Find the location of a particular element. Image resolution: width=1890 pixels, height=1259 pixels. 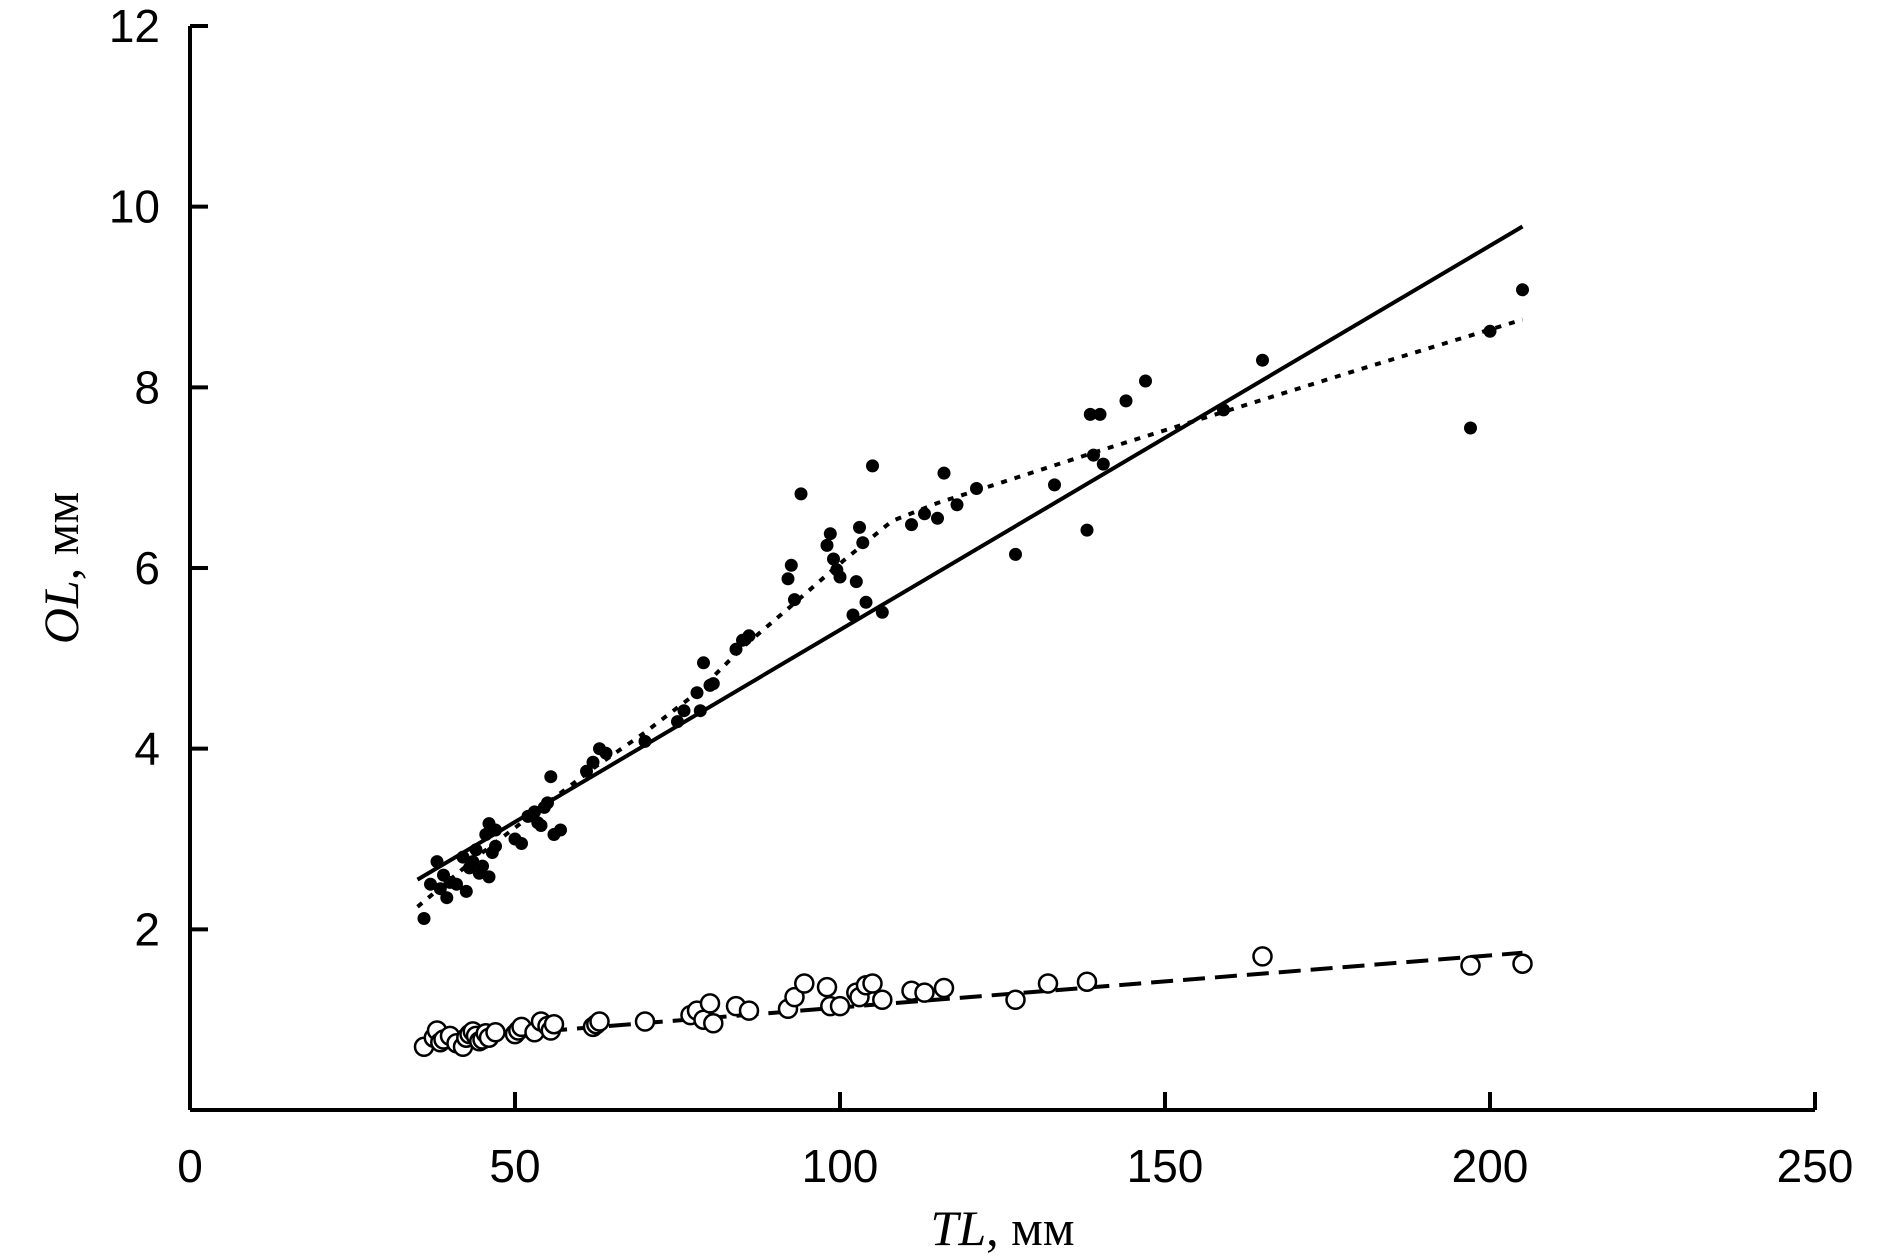

y-axis-label: OL, мм is located at coordinates (61, 568).